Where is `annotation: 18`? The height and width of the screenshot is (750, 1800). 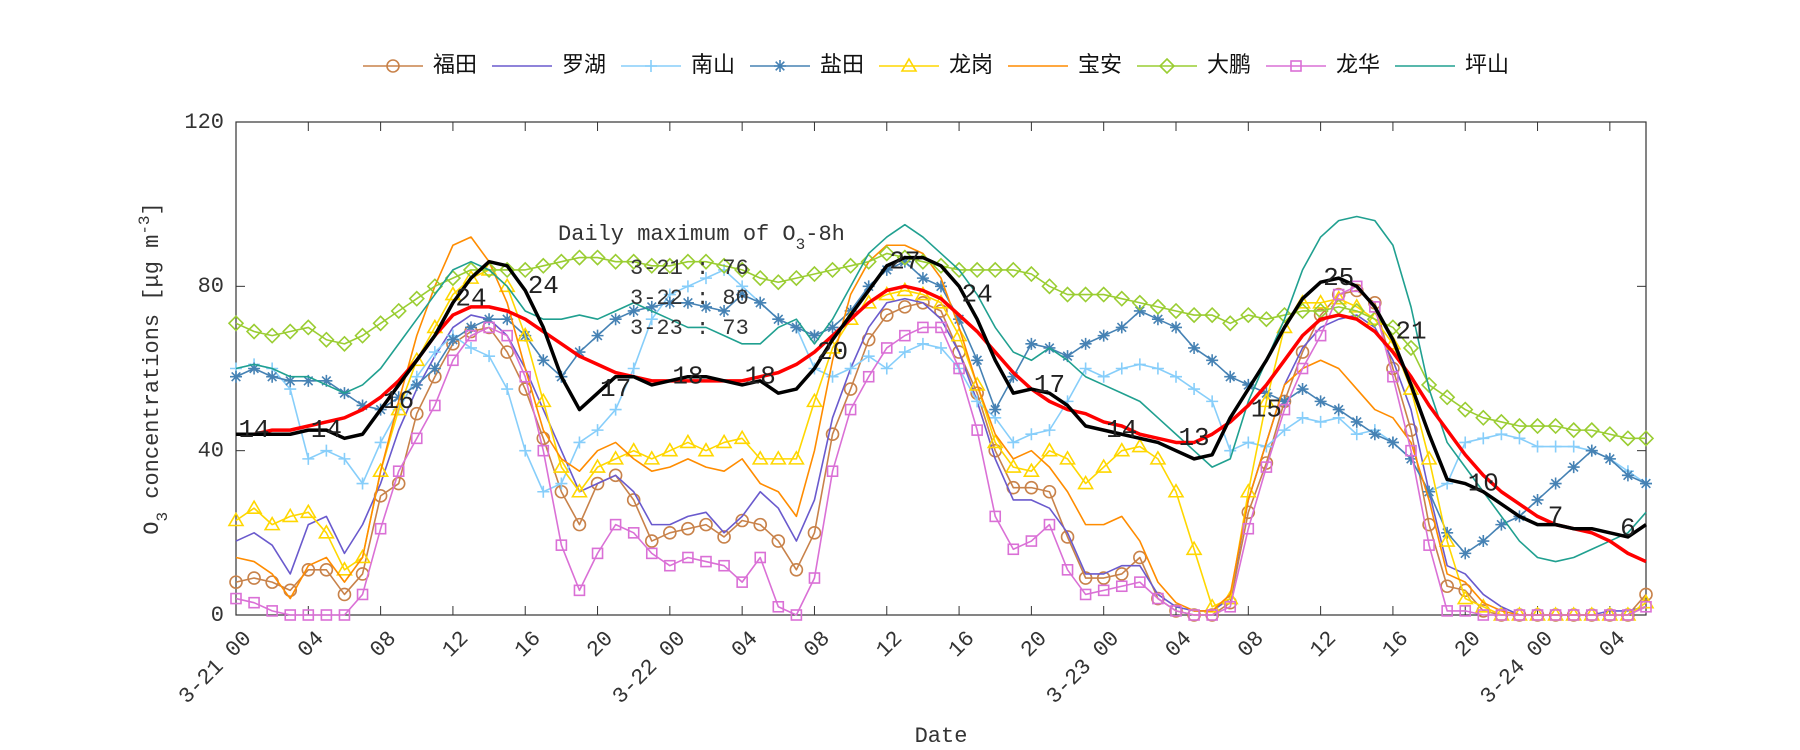 annotation: 18 is located at coordinates (760, 377).